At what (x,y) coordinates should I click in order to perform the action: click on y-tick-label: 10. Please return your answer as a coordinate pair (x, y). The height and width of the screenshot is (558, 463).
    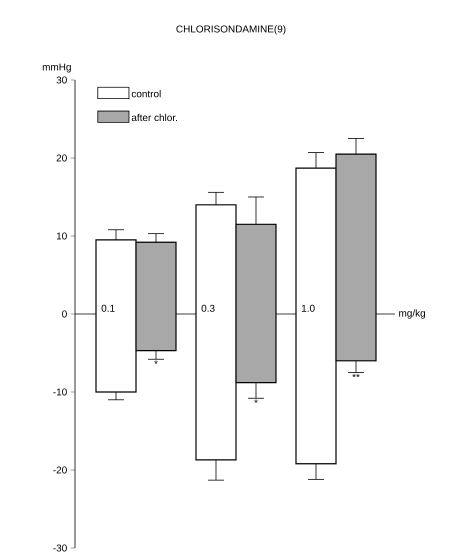
    Looking at the image, I should click on (61, 236).